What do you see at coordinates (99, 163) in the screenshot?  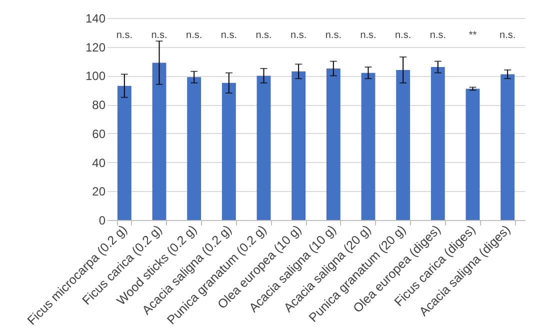 I see `y-tick-label: 40` at bounding box center [99, 163].